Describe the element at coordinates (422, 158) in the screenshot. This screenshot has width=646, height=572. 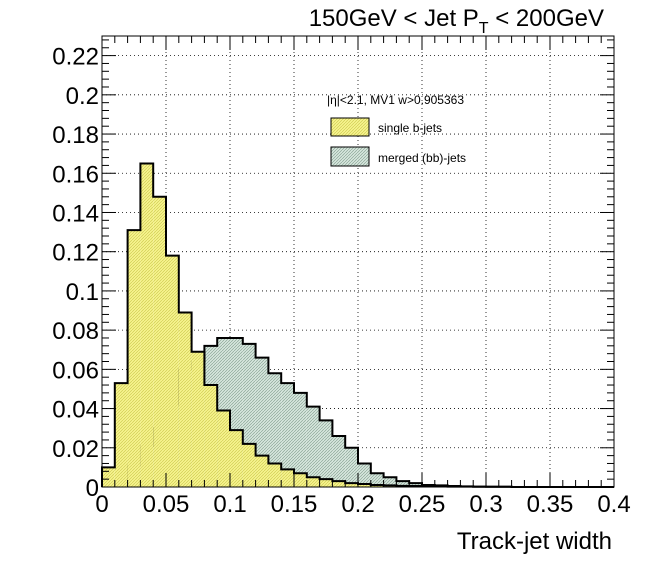
I see `legend-label-merged-bb-jets: merged (bb)-jets` at that location.